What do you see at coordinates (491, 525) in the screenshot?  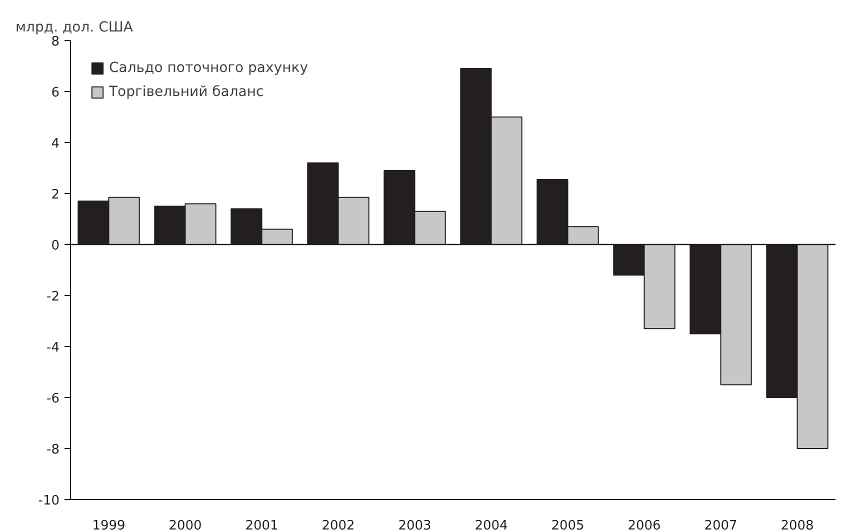 I see `x-tick-label: 2004` at bounding box center [491, 525].